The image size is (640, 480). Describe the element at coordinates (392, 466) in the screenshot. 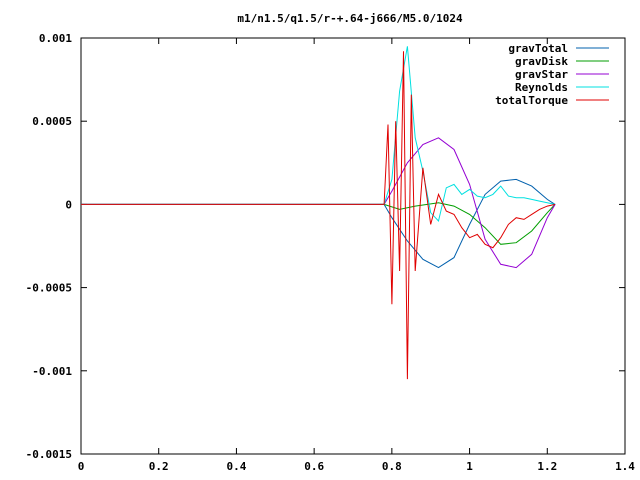

I see `x-tick-label: 0.8` at that location.